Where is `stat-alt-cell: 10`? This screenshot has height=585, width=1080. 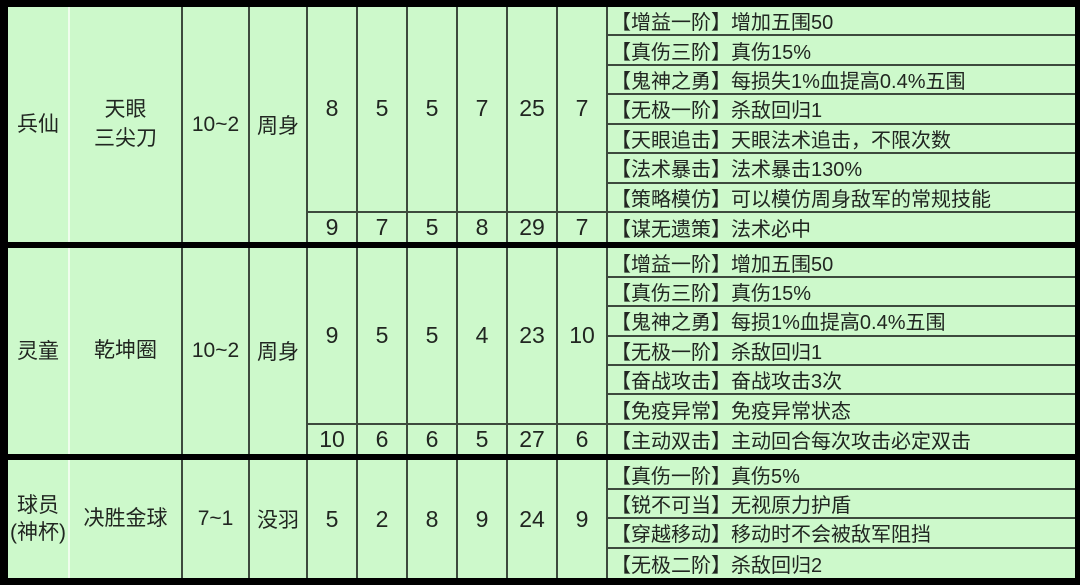
stat-alt-cell: 10 is located at coordinates (333, 439).